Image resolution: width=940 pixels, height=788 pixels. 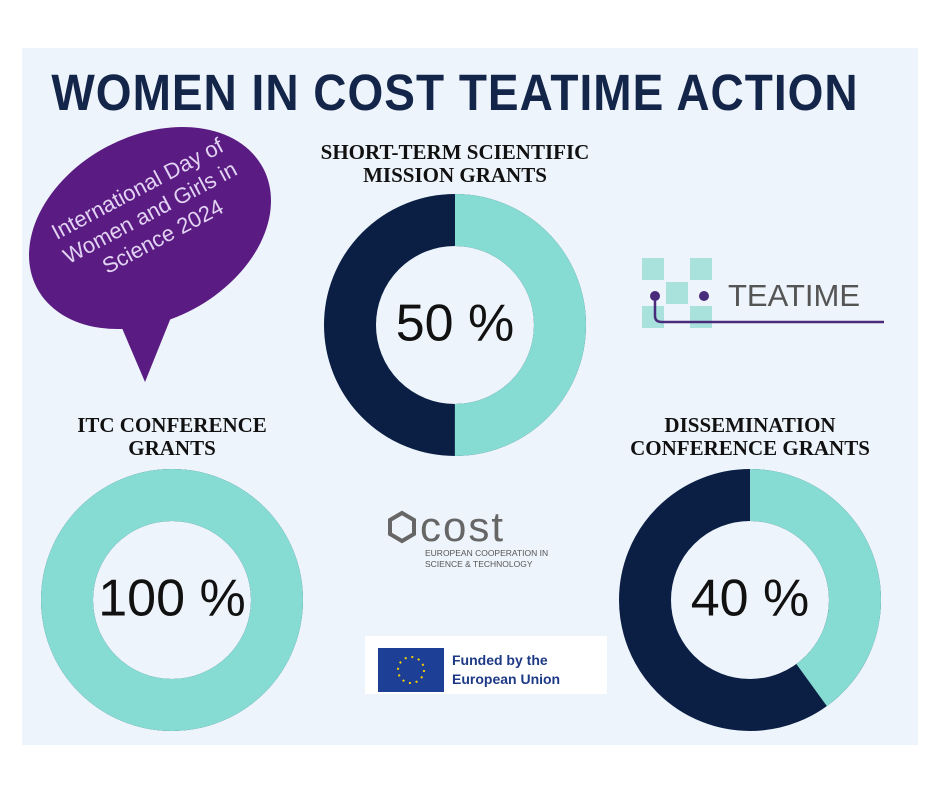 I want to click on page-title: WOMEN IN COST TEATIME ACTION, so click(x=454, y=93).